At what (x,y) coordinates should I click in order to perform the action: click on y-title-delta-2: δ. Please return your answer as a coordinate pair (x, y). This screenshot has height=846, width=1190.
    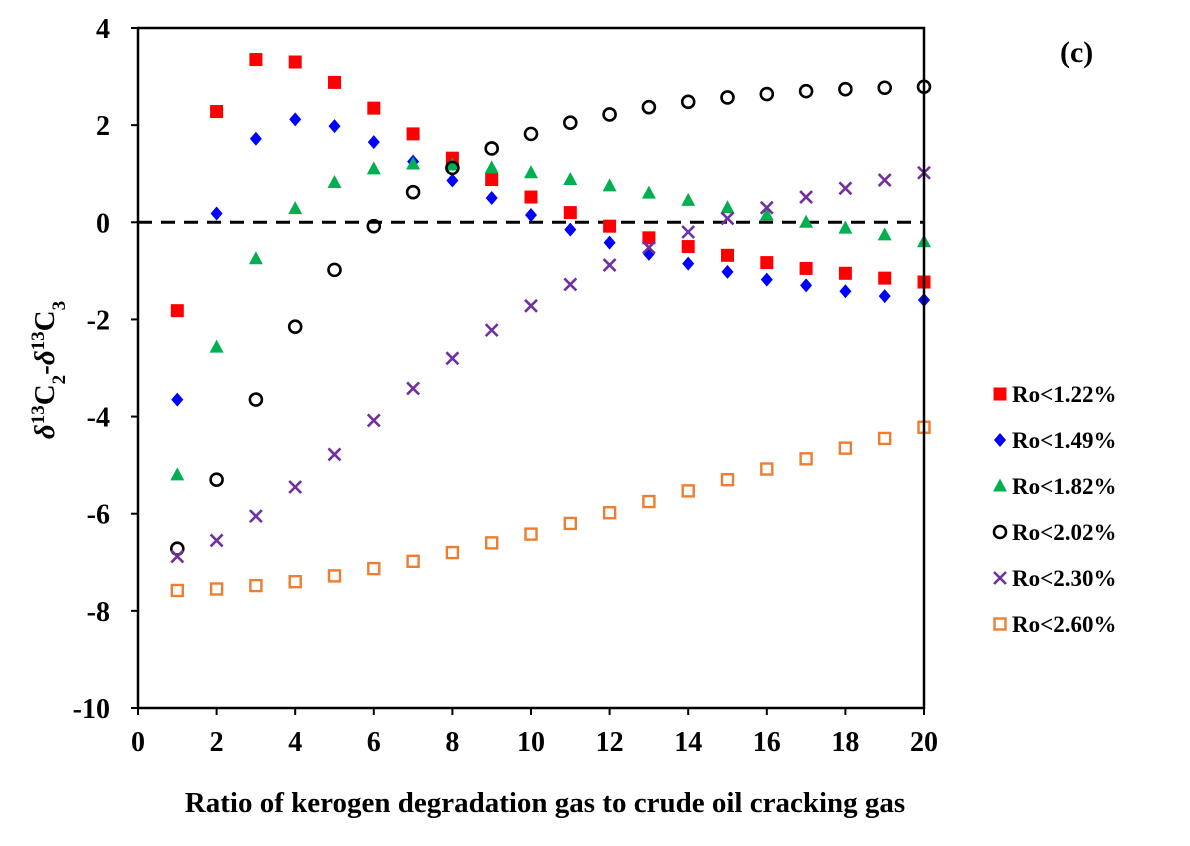
    Looking at the image, I should click on (45, 357).